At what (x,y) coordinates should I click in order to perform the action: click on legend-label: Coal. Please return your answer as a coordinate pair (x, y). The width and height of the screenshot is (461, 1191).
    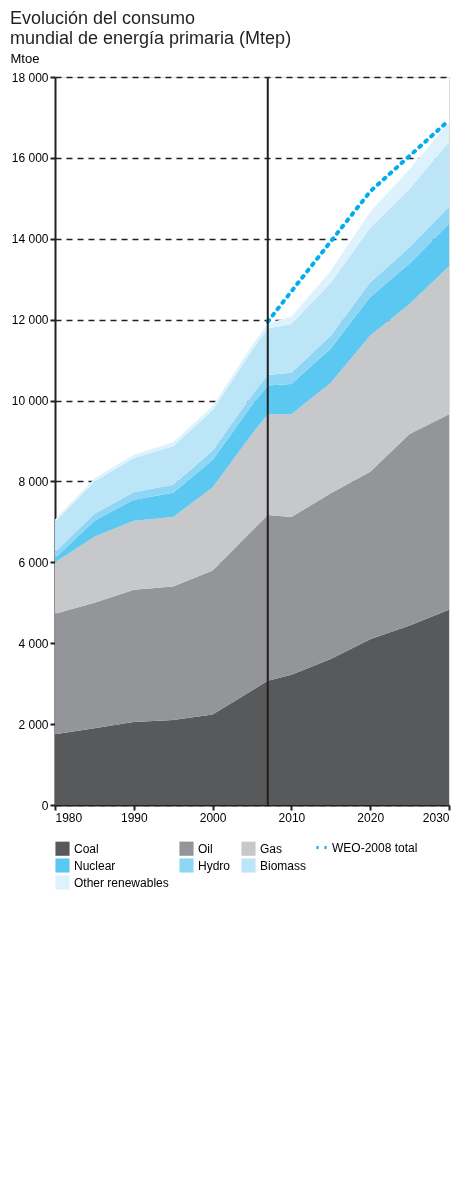
    Looking at the image, I should click on (86, 848).